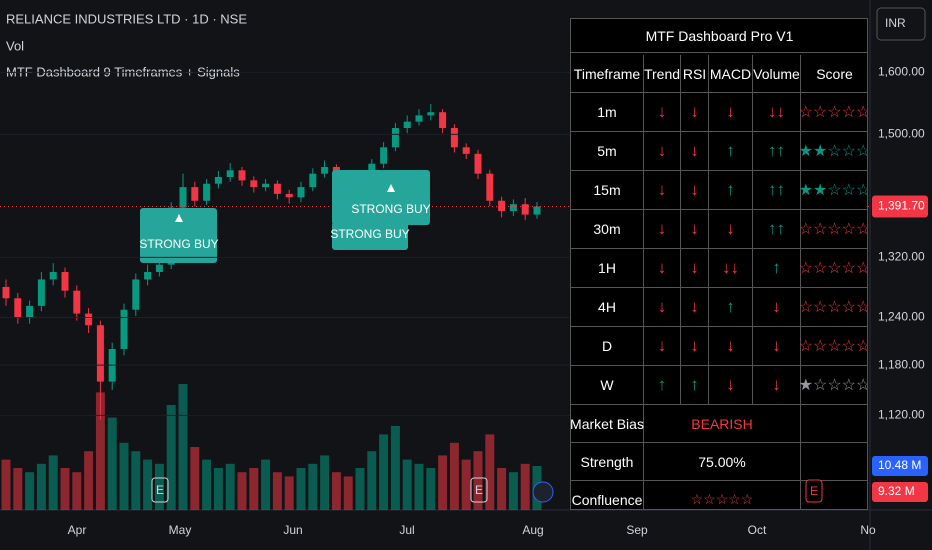  Describe the element at coordinates (900, 206) in the screenshot. I see `last-price-box` at that location.